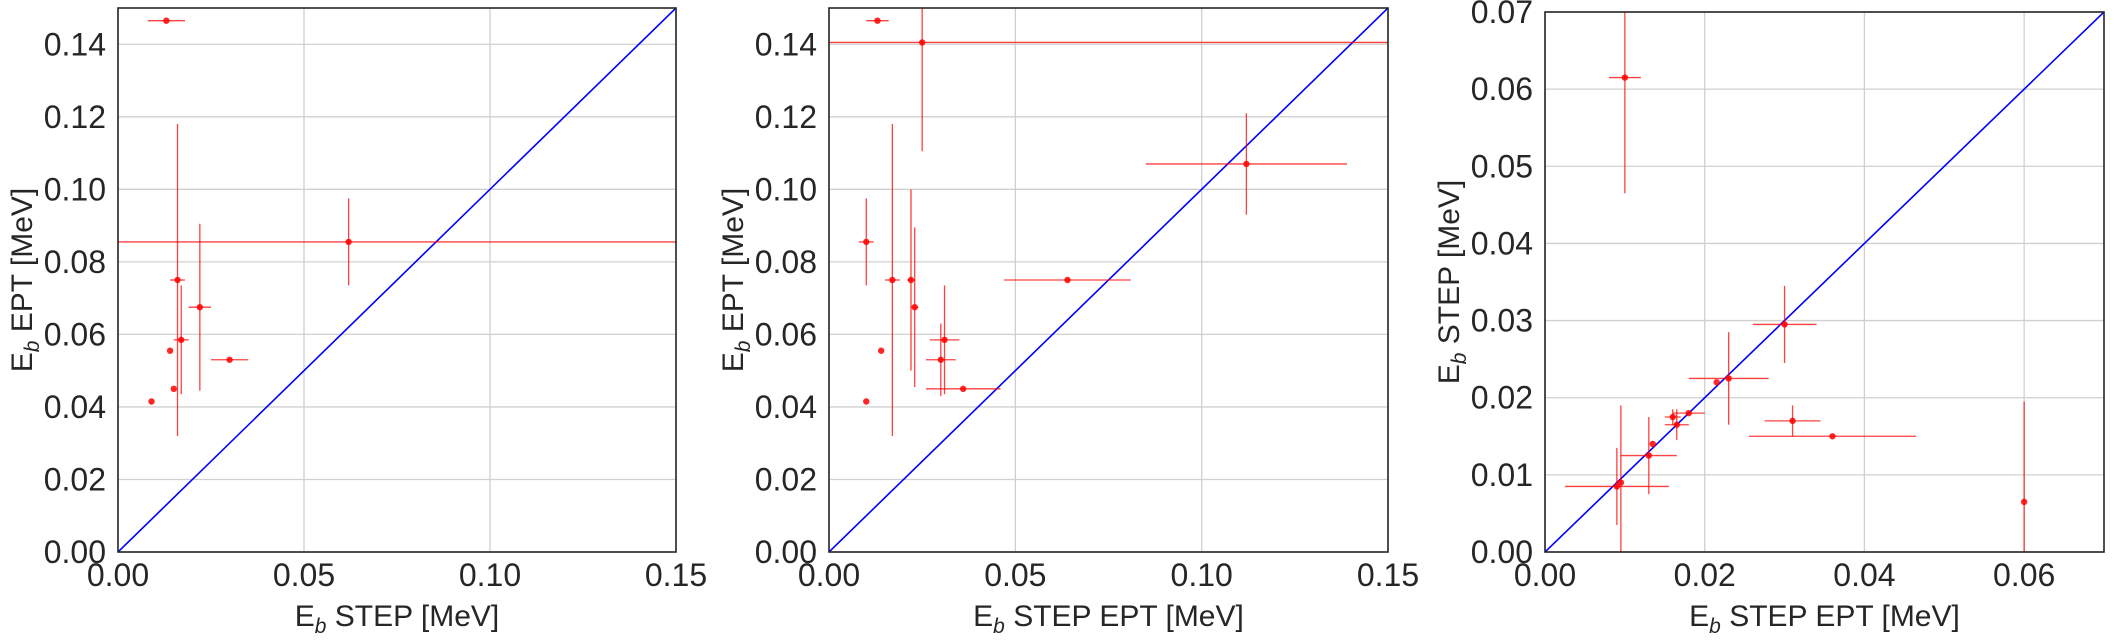 This screenshot has height=644, width=2114. What do you see at coordinates (1864, 575) in the screenshot?
I see `x-tick-label: 0.04` at bounding box center [1864, 575].